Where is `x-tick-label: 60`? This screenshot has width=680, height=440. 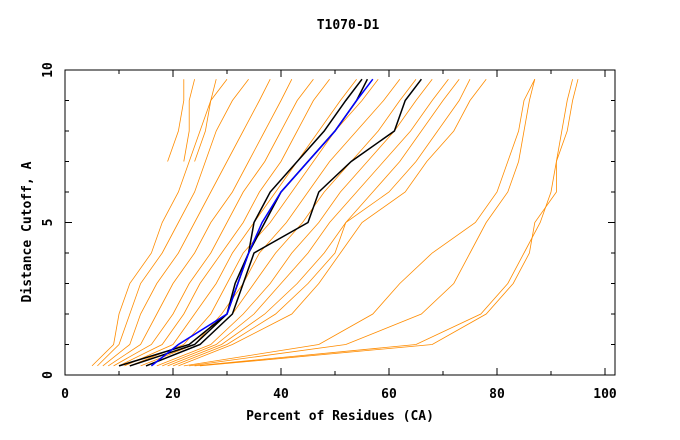 x-tick-label: 60 is located at coordinates (389, 394).